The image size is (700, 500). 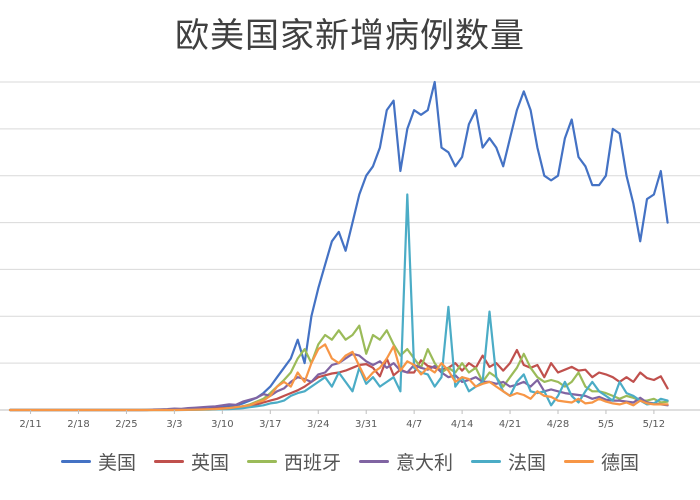 I want to click on legend-label: 法国, so click(x=527, y=463).